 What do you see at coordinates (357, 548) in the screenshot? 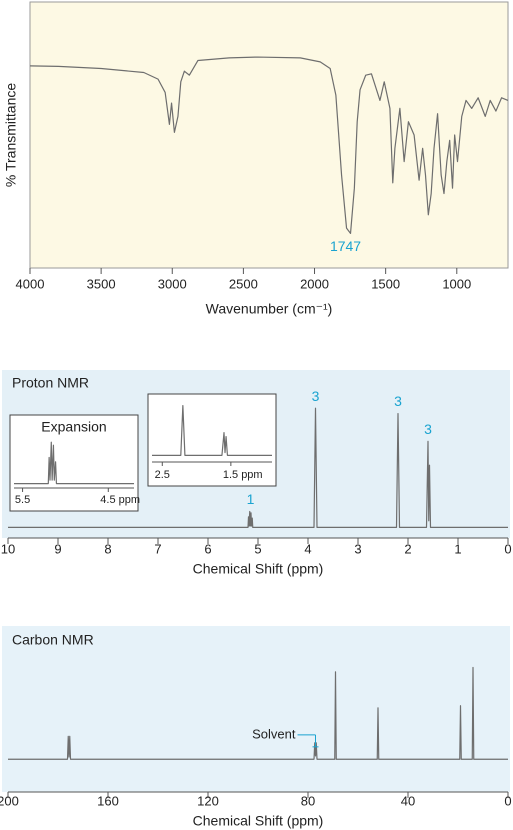
I see `x-tick-label: 3` at bounding box center [357, 548].